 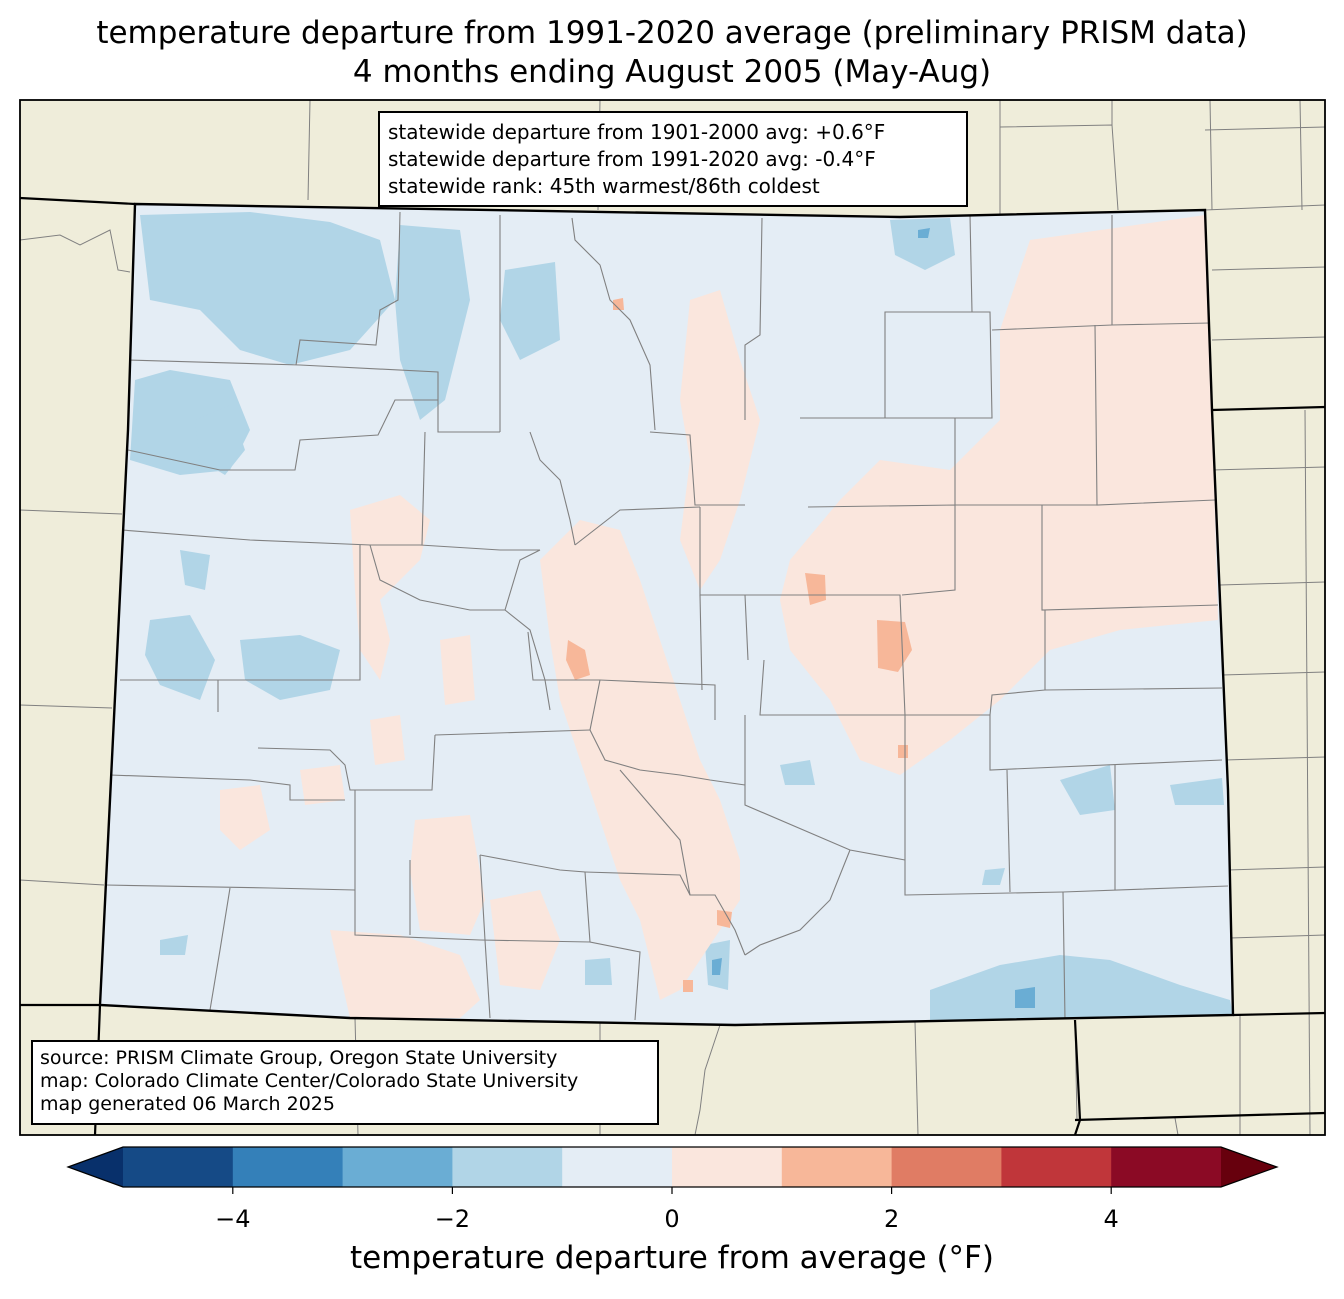 I want to click on colorbar-tick-label: 4, so click(x=1111, y=1219).